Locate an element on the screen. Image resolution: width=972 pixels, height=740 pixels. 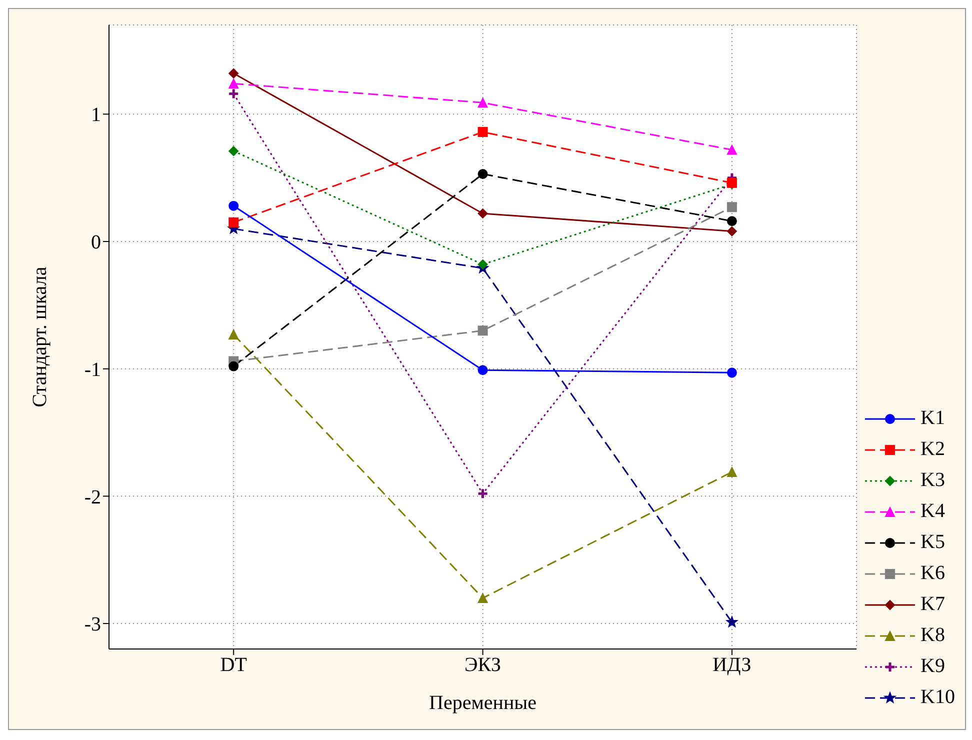
legend-label: K9 is located at coordinates (932, 666).